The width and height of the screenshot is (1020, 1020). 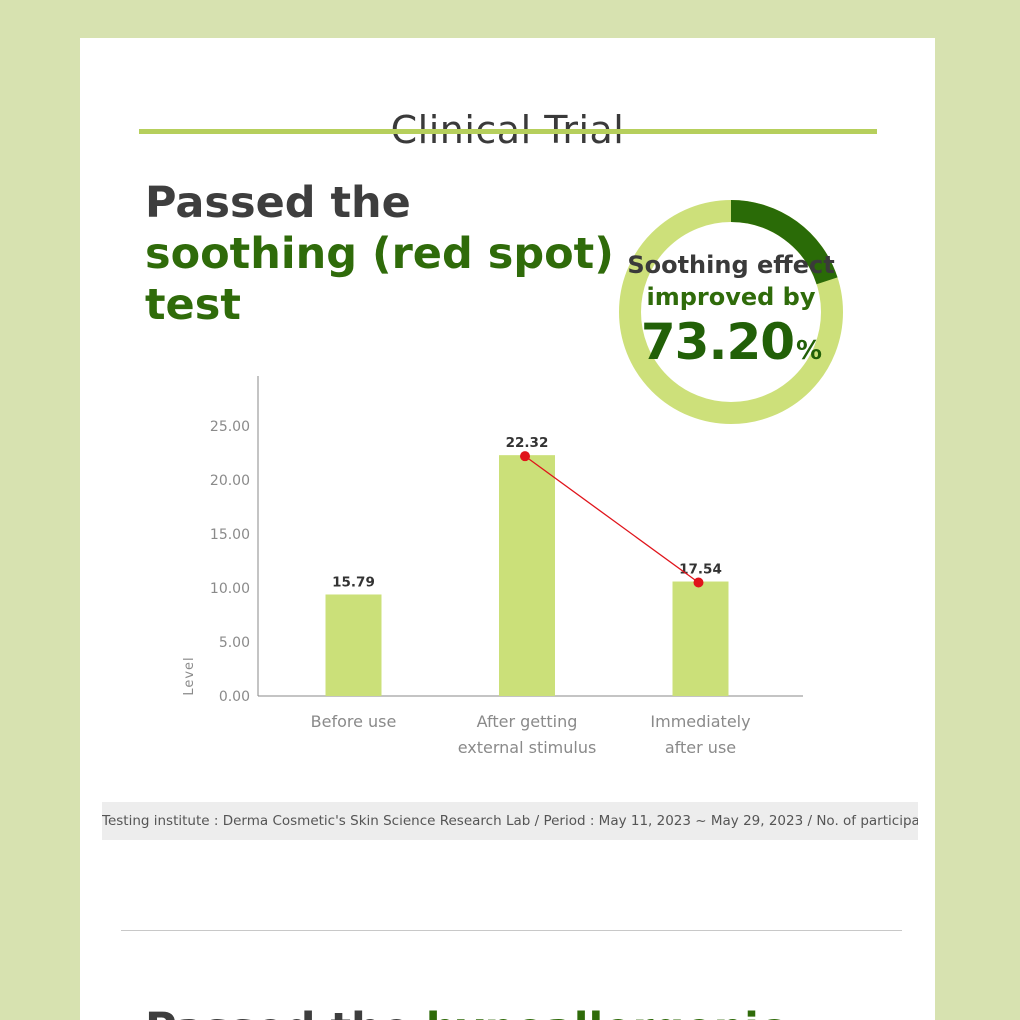 What do you see at coordinates (611, 519) in the screenshot?
I see `trend-line` at bounding box center [611, 519].